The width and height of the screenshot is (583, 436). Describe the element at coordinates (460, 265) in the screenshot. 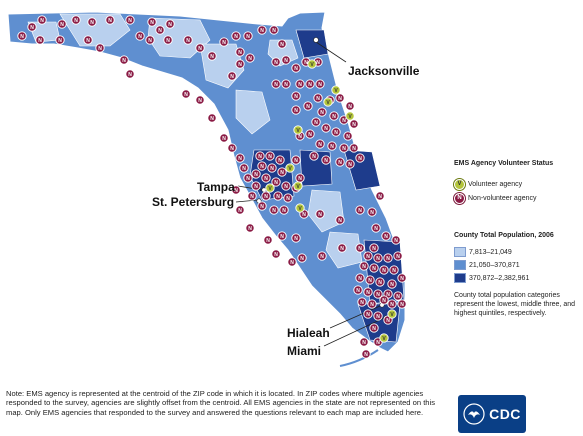

I see `swatch-mid` at that location.